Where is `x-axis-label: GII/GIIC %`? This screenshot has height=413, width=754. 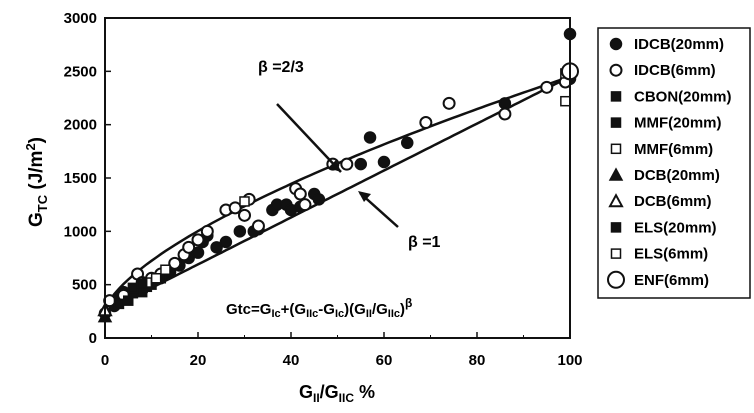 x-axis-label: GII/GIIC % is located at coordinates (337, 393).